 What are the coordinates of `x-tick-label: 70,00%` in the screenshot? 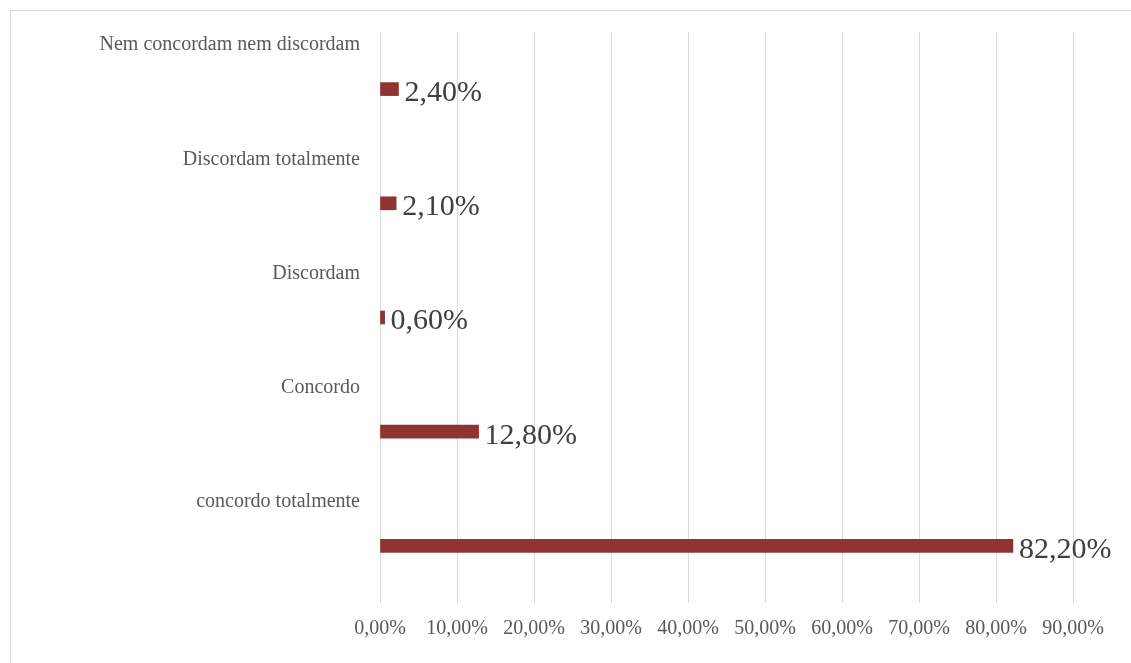 It's located at (919, 627).